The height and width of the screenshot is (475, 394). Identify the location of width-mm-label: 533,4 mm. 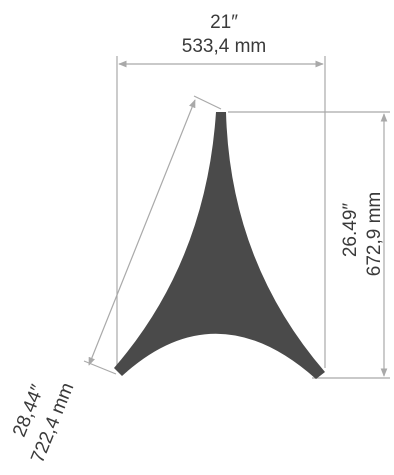
(224, 46).